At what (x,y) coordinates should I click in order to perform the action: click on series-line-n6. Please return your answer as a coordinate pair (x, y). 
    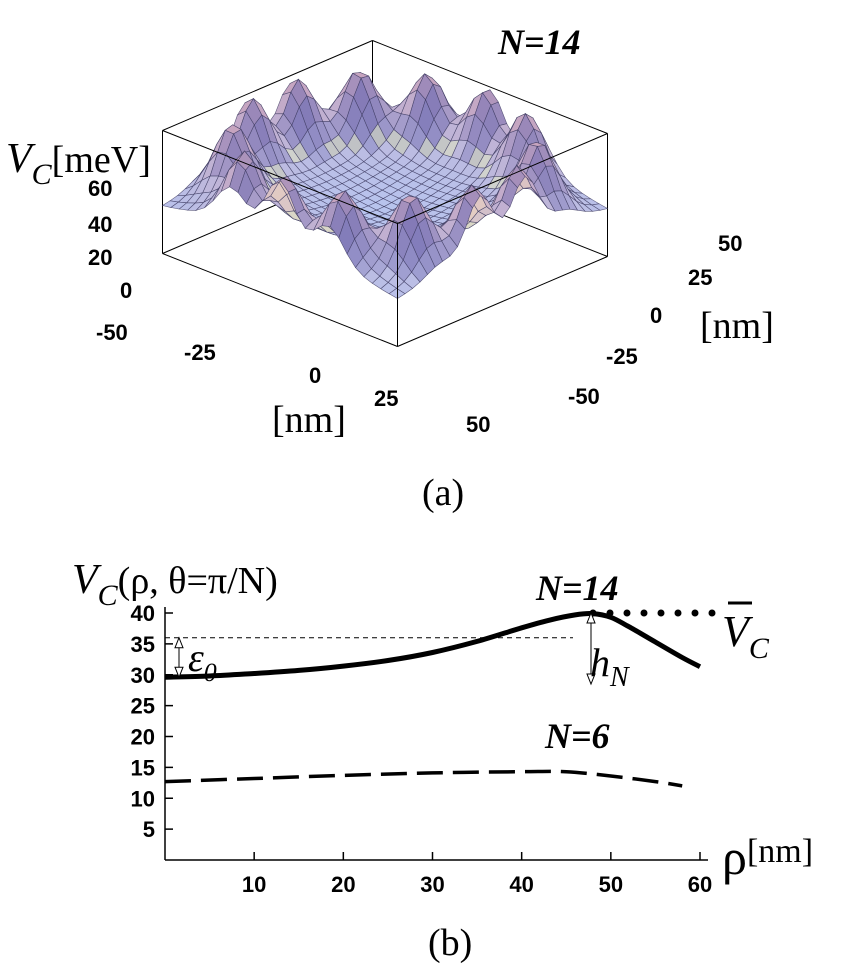
    Looking at the image, I should click on (423, 778).